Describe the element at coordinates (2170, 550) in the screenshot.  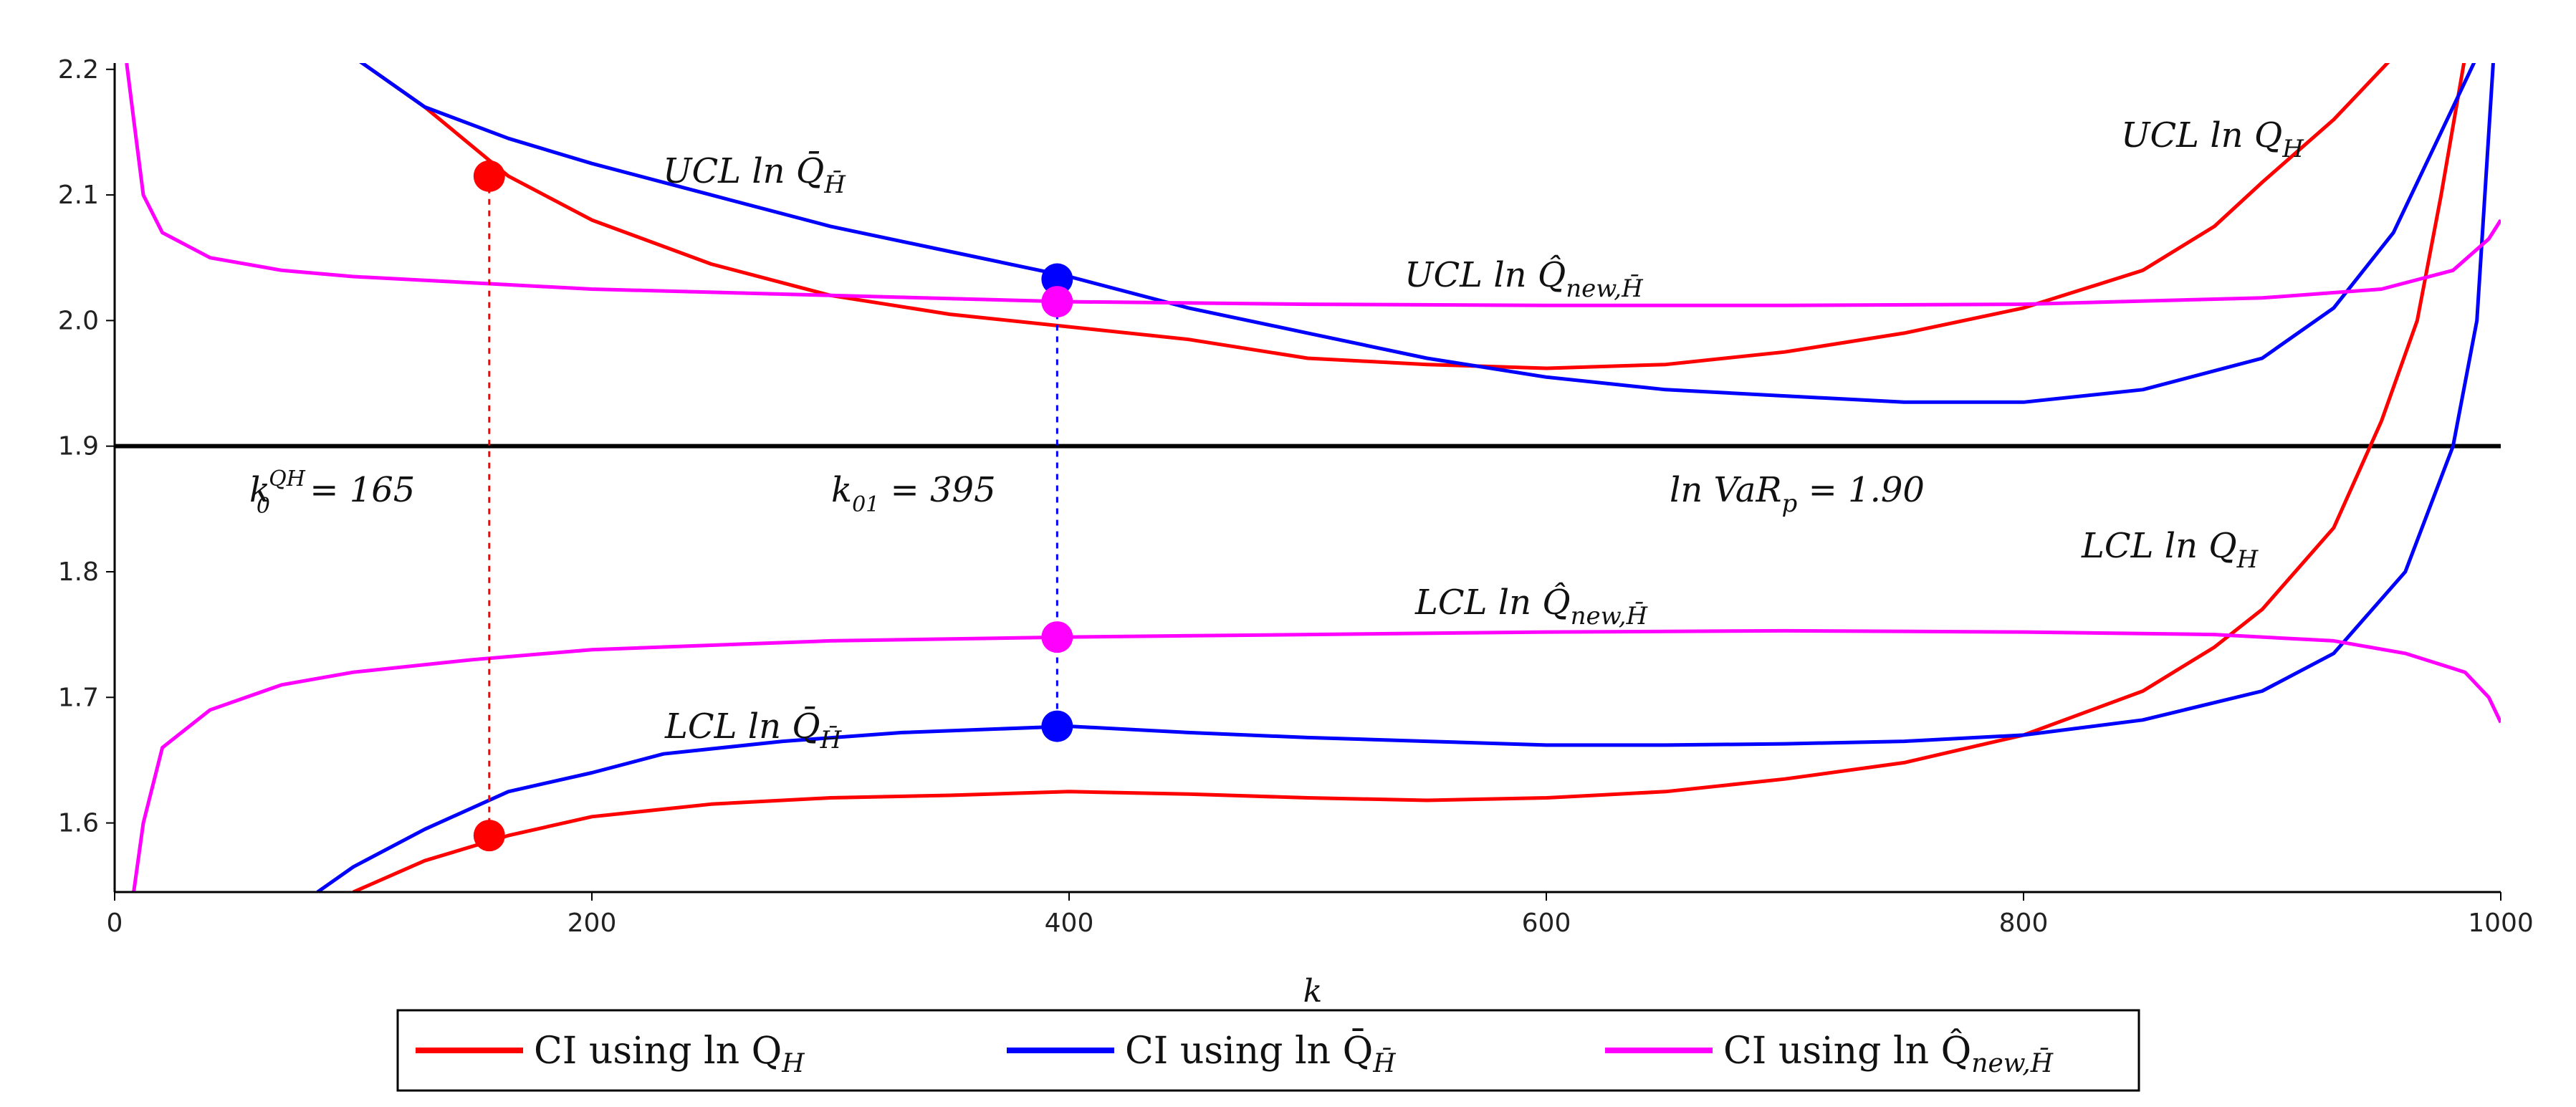
I see `ann-lcl-q-h: LCL ln QH` at that location.